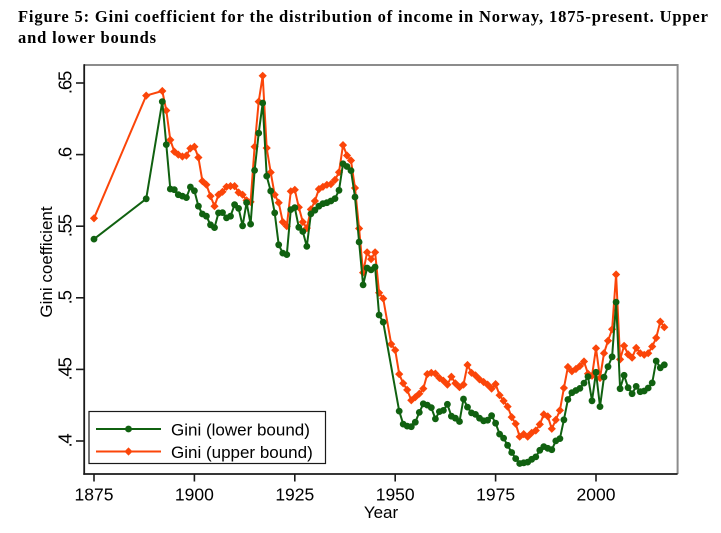 This screenshot has width=721, height=533. I want to click on svg-text: Gini (lower bound), so click(240, 430).